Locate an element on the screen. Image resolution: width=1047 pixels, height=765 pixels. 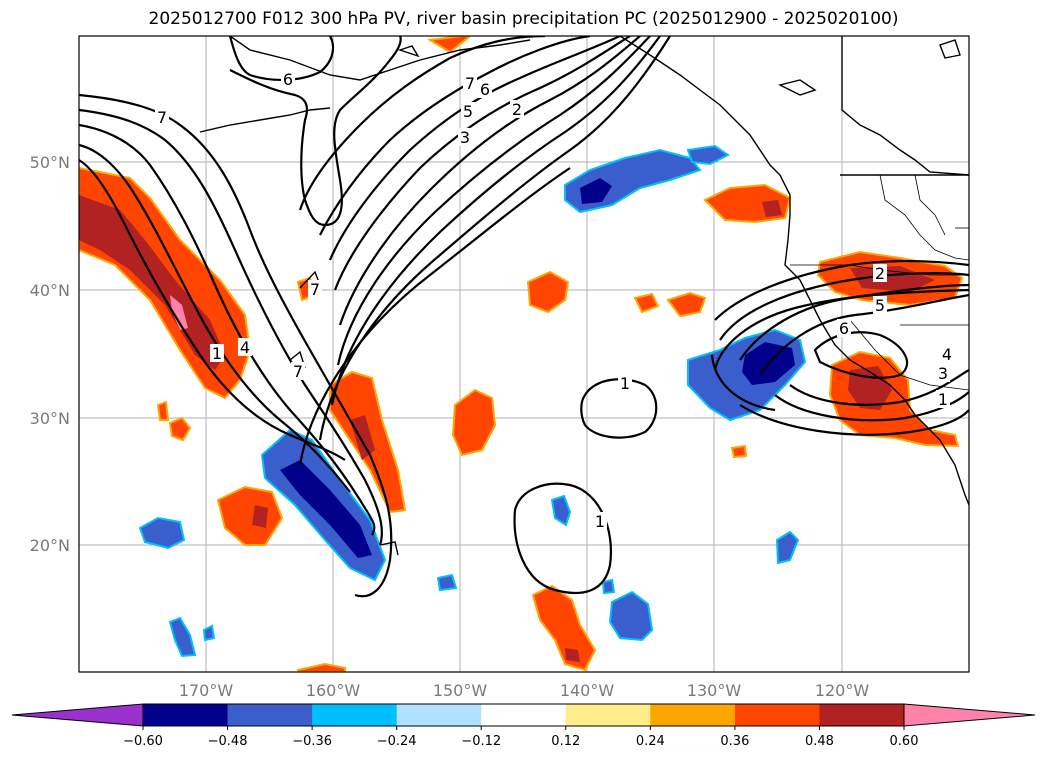
positive-strong-northwest is located at coordinates (152, 282).